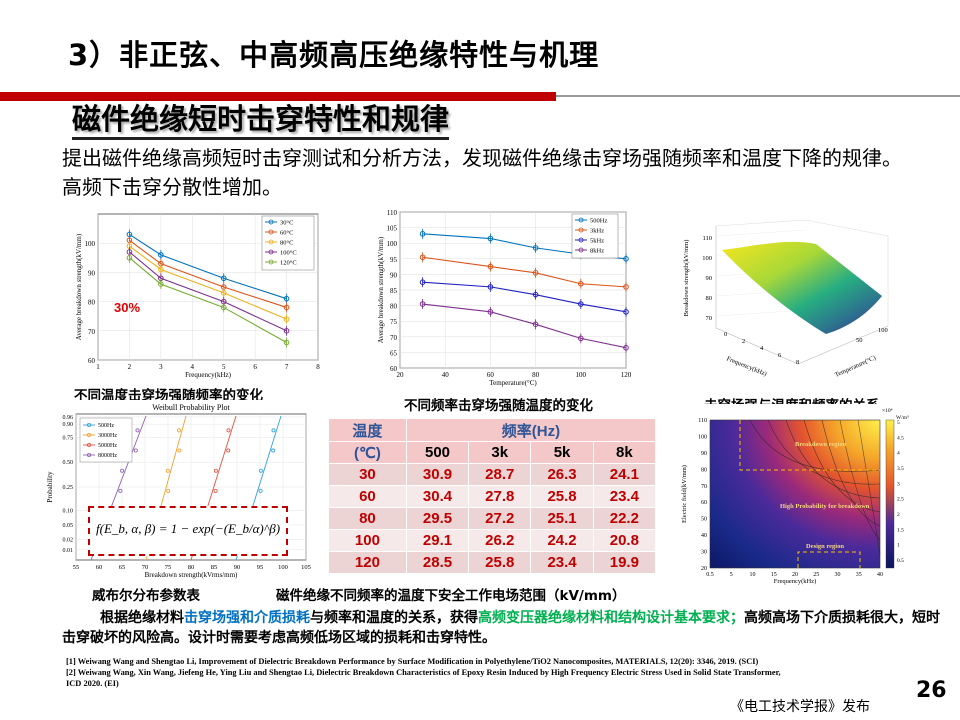  I want to click on y-tick-label: 0.02, so click(68, 541).